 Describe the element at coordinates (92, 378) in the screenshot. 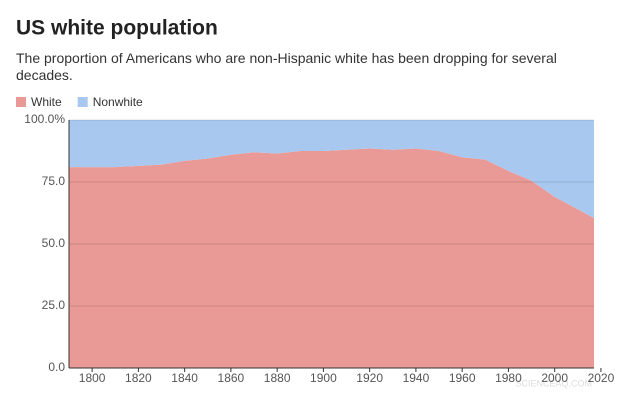

I see `x-tick-label: 1800` at that location.